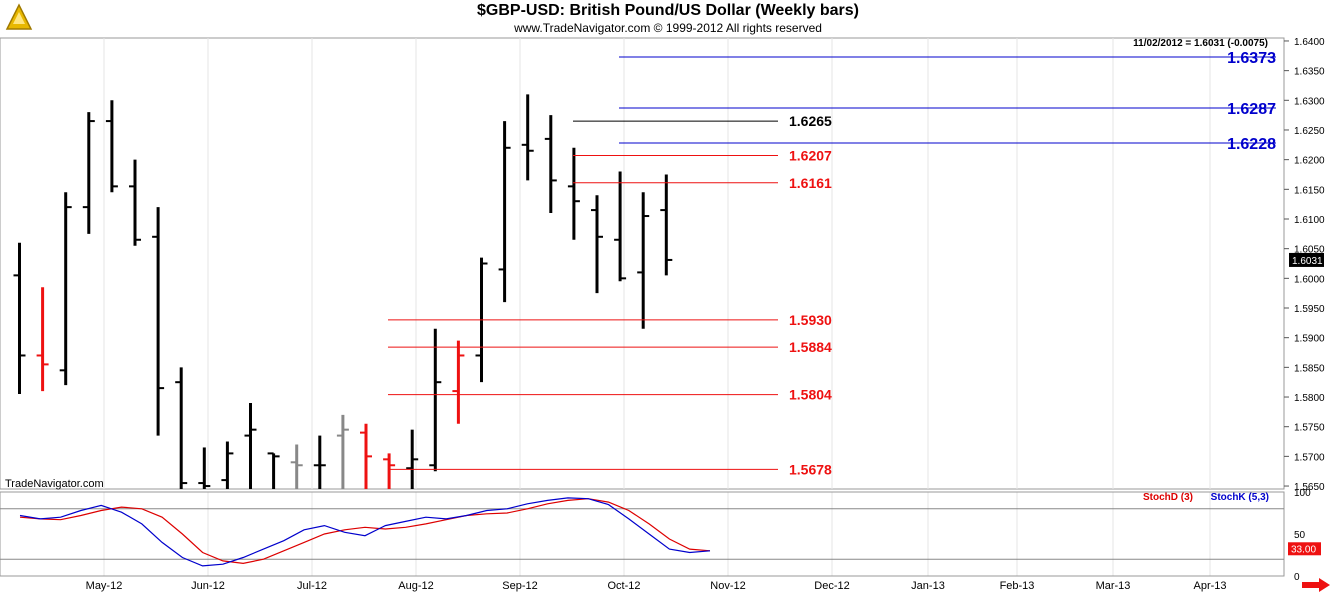  I want to click on x-tick-label: Aug-12, so click(415, 586).